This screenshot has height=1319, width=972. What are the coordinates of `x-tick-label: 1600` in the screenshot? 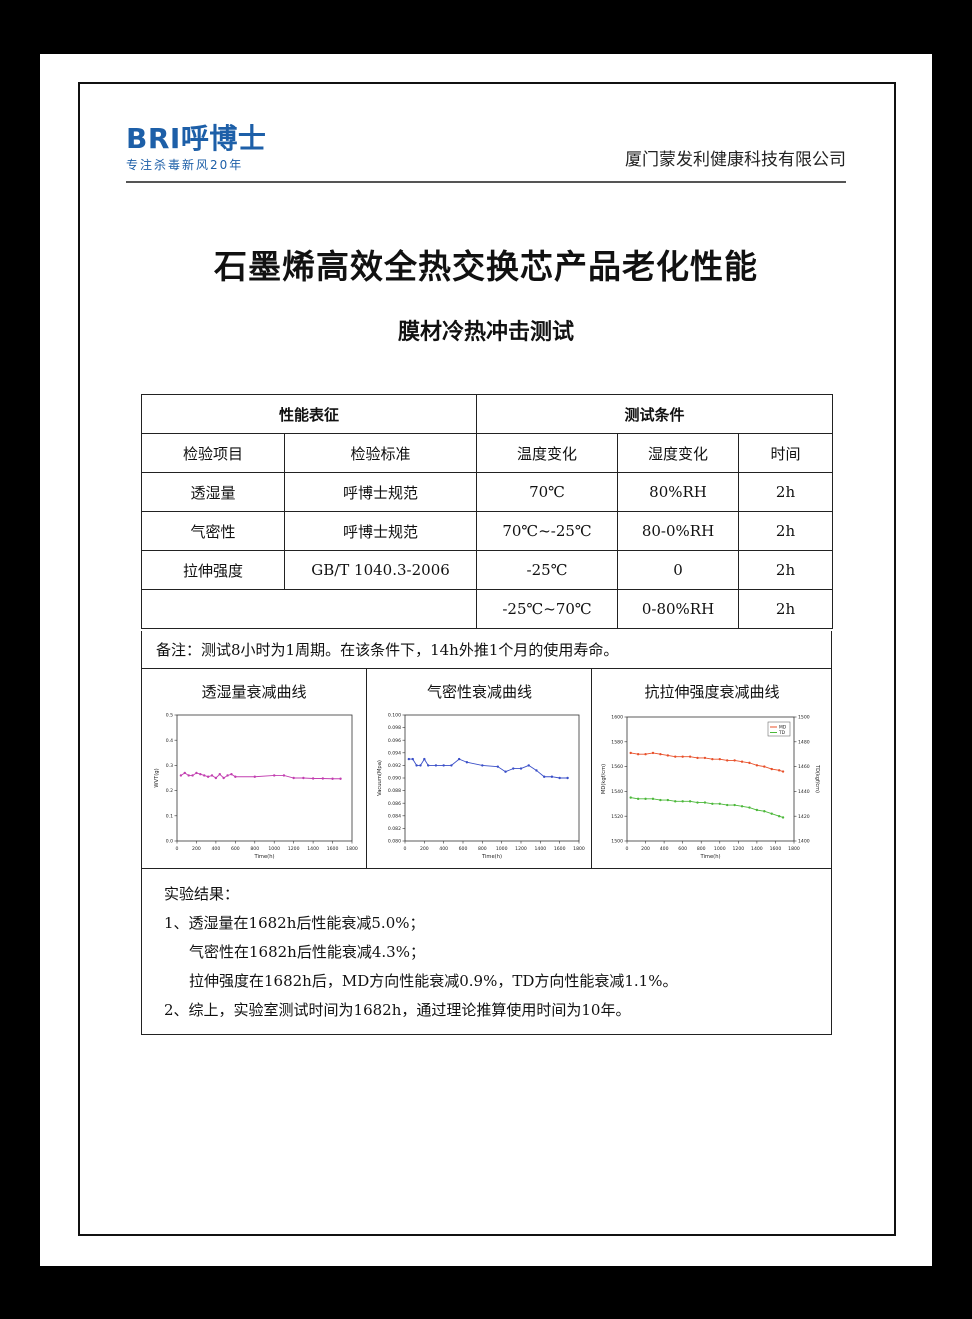 It's located at (560, 849).